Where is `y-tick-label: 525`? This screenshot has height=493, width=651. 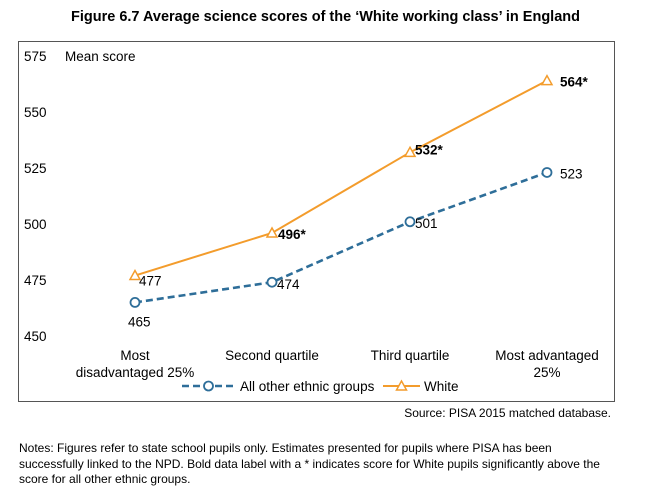
y-tick-label: 525 is located at coordinates (35, 168).